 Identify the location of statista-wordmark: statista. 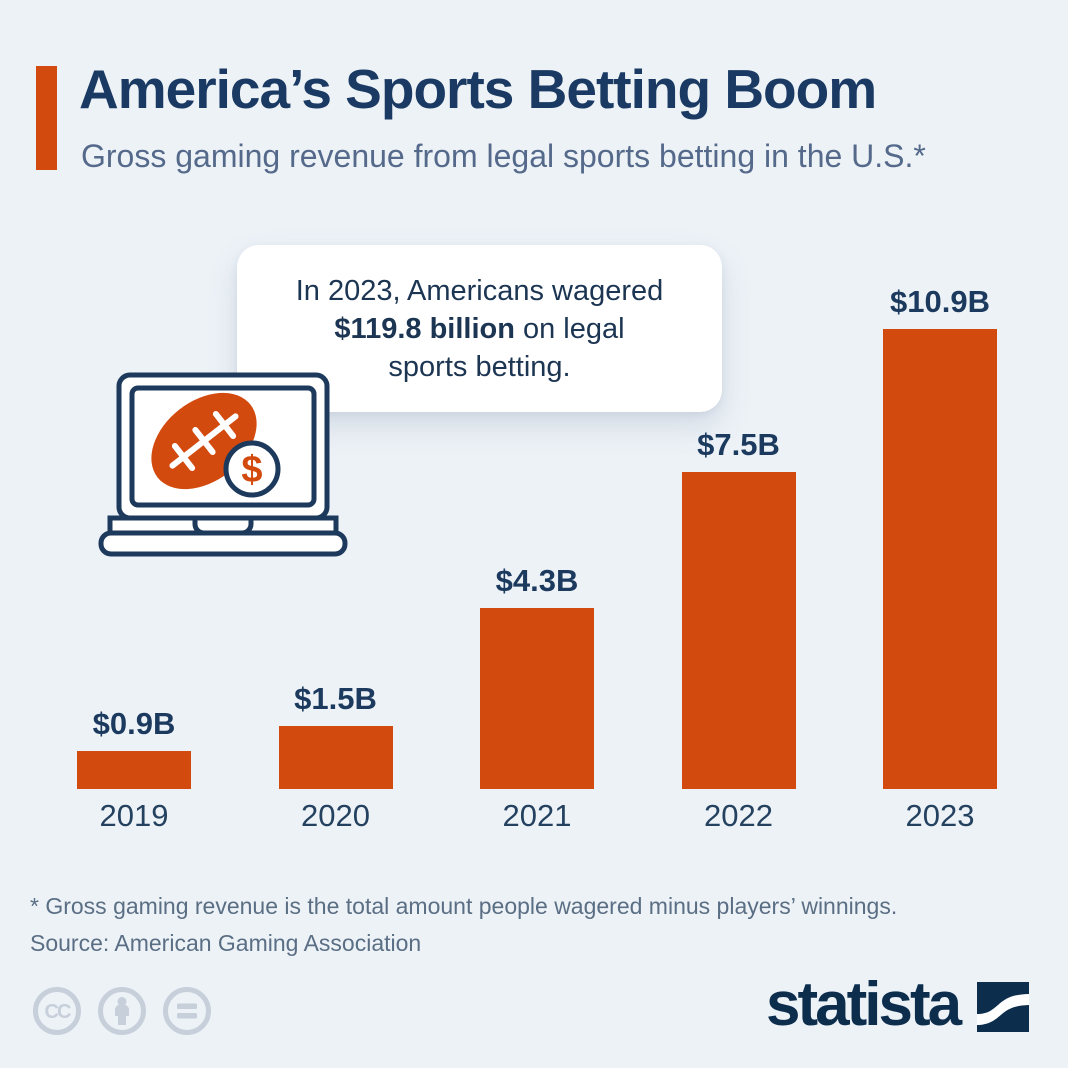
(864, 1004).